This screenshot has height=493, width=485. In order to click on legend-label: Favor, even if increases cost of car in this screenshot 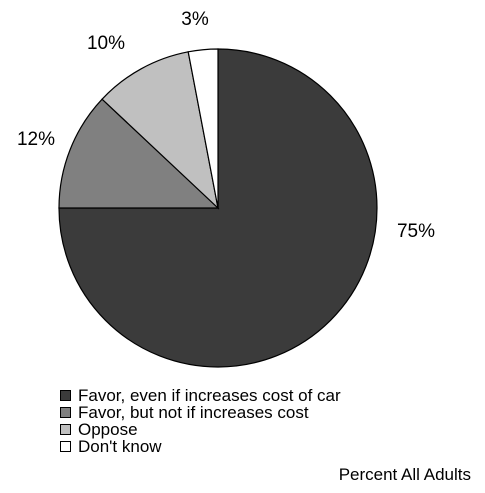, I will do `click(209, 395)`.